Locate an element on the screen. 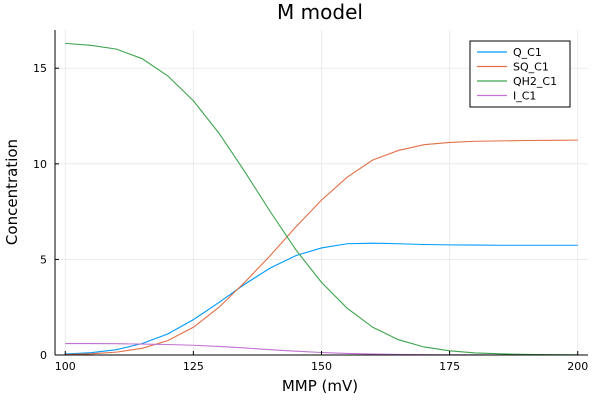 The width and height of the screenshot is (600, 400). y-tick-label: 5 is located at coordinates (43, 259).